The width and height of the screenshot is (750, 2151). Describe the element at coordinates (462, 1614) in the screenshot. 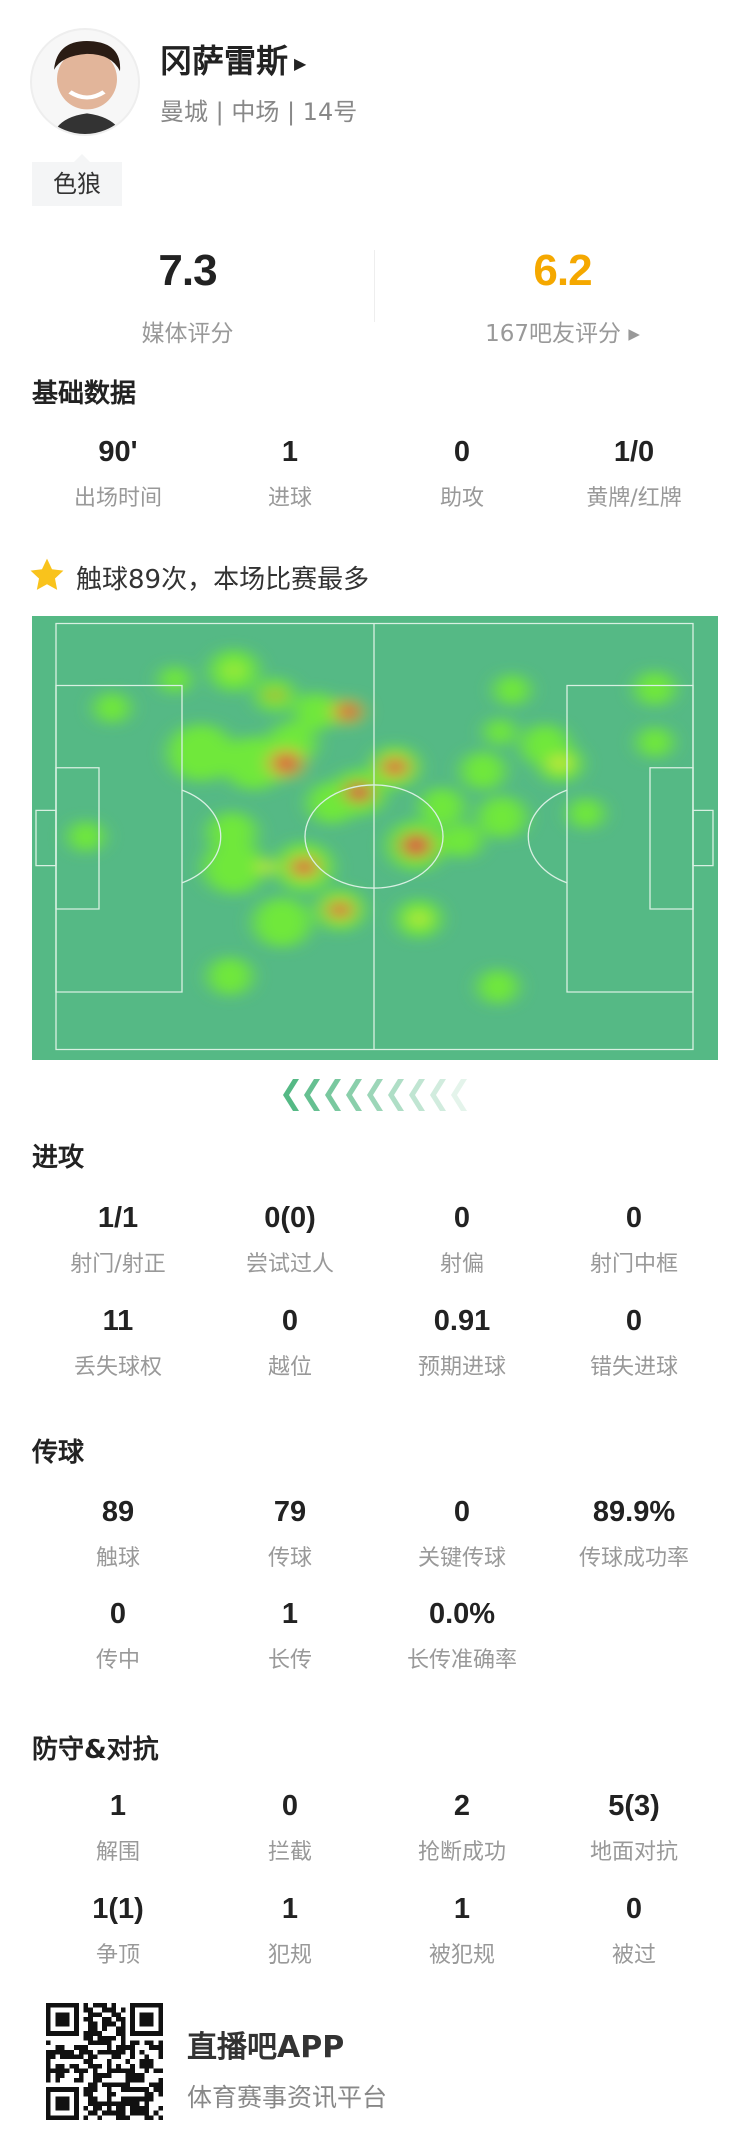

I see `stat-value: 0.0%` at that location.